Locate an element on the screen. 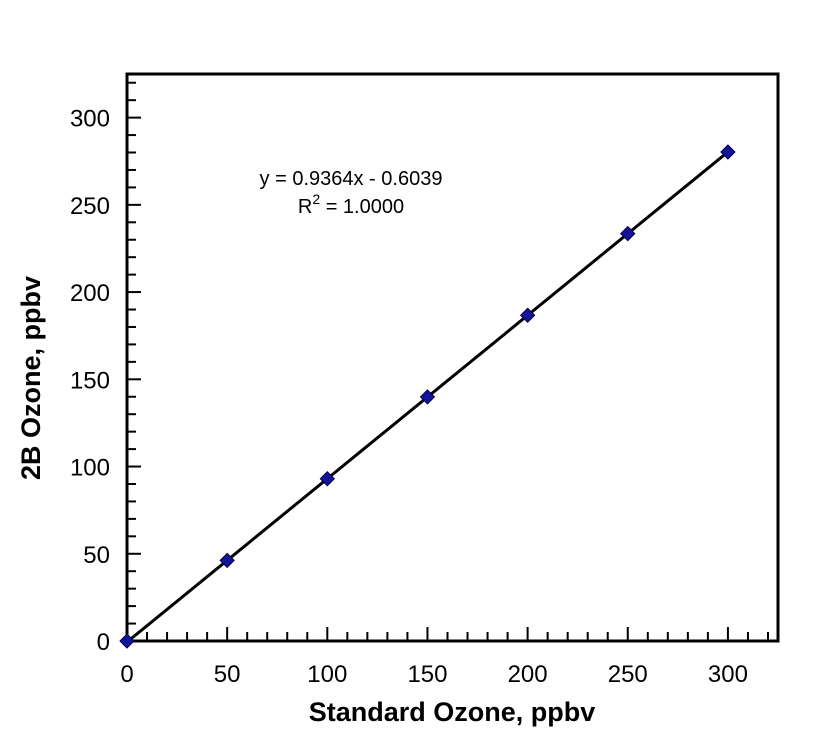  r-squared-base: R is located at coordinates (305, 207).